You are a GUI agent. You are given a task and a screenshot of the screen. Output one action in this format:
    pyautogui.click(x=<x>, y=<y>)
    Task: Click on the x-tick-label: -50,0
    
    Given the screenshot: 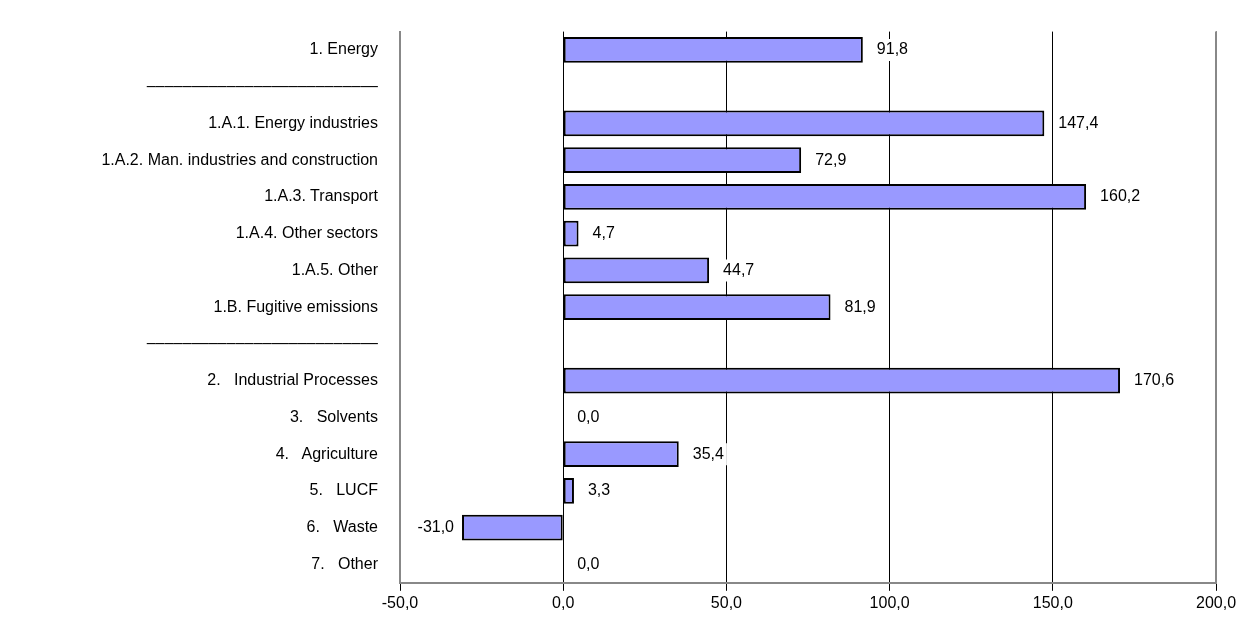 What is the action you would take?
    pyautogui.click(x=400, y=602)
    